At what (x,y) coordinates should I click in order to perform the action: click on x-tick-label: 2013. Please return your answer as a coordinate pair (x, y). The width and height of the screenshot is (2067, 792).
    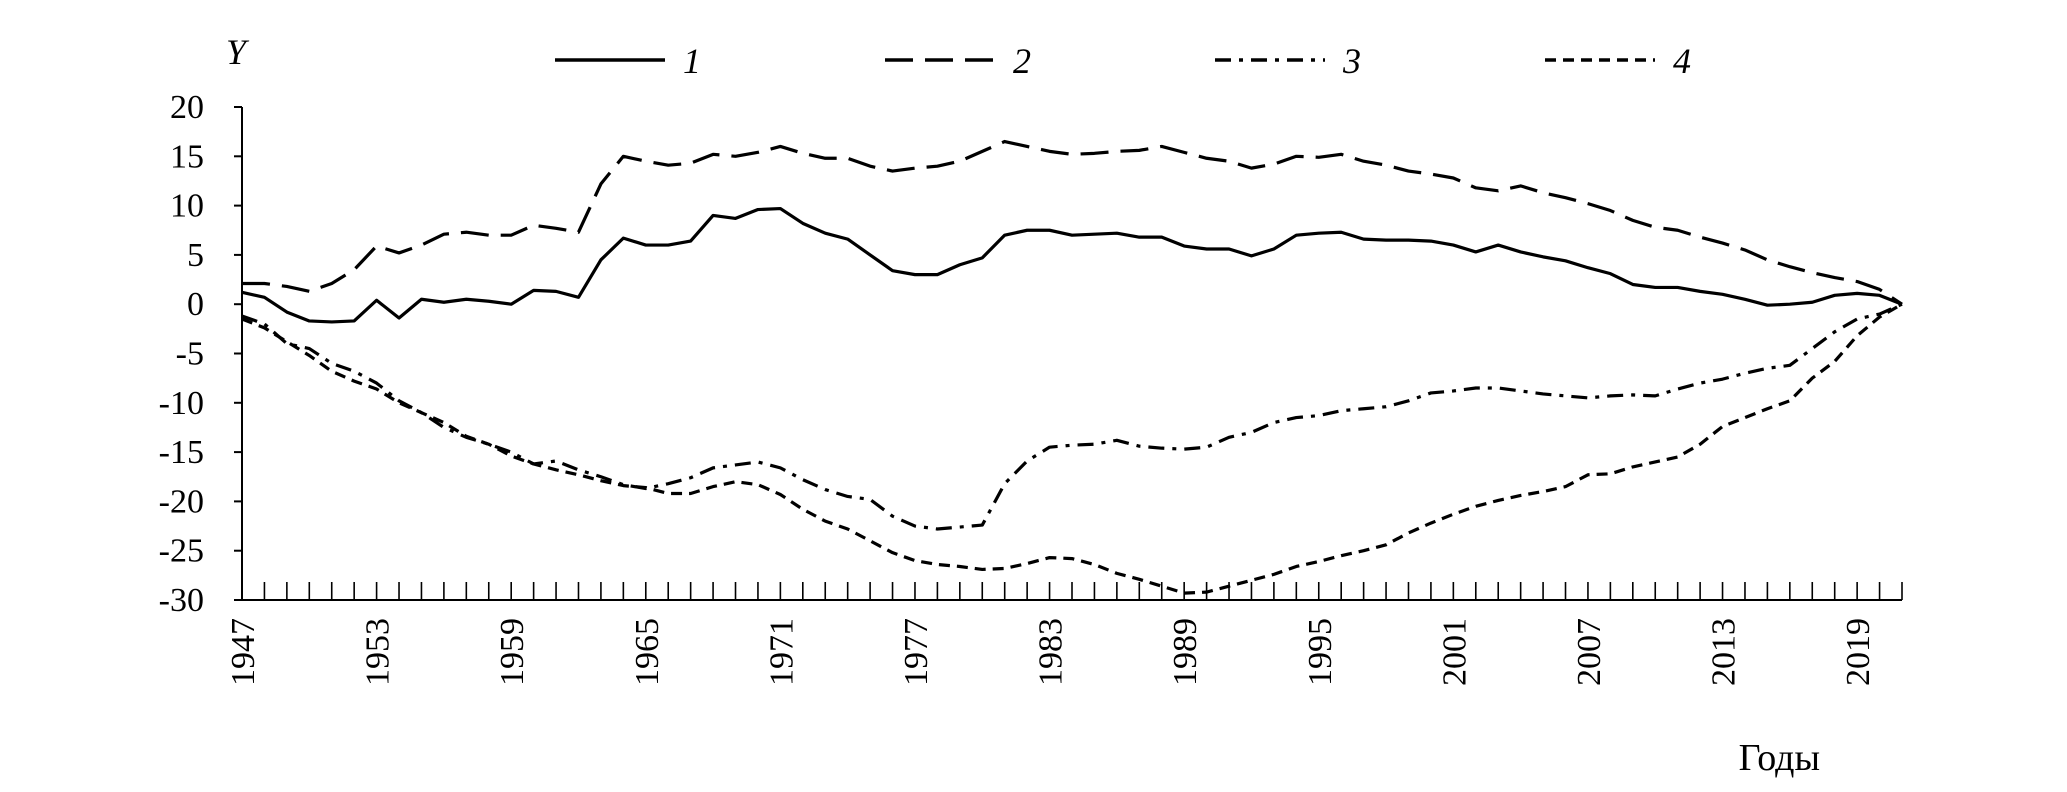
    Looking at the image, I should click on (1724, 652).